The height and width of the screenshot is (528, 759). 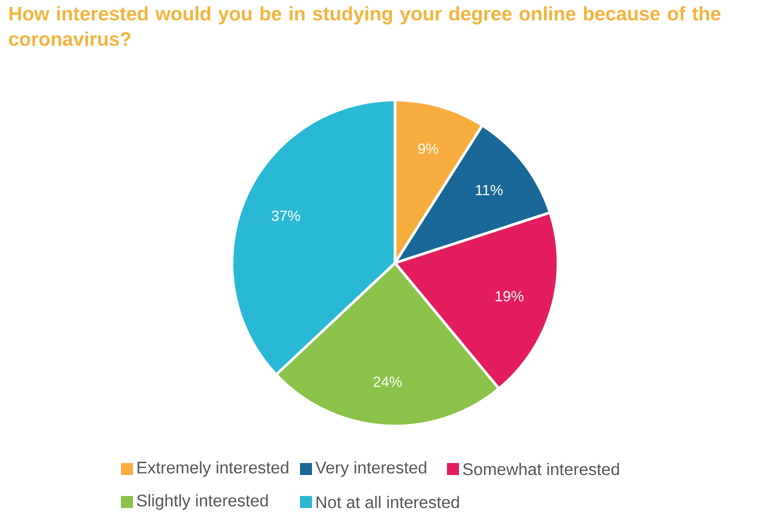 What do you see at coordinates (202, 502) in the screenshot?
I see `legend-label: Slightly interested` at bounding box center [202, 502].